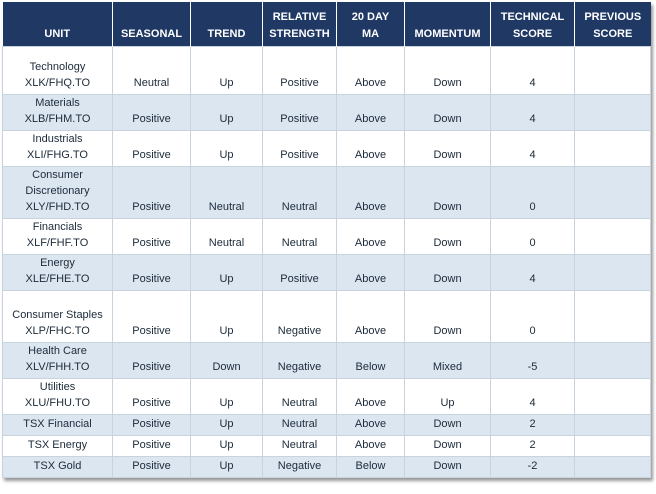 The image size is (656, 494). I want to click on technical-score-cell: -5, so click(532, 360).